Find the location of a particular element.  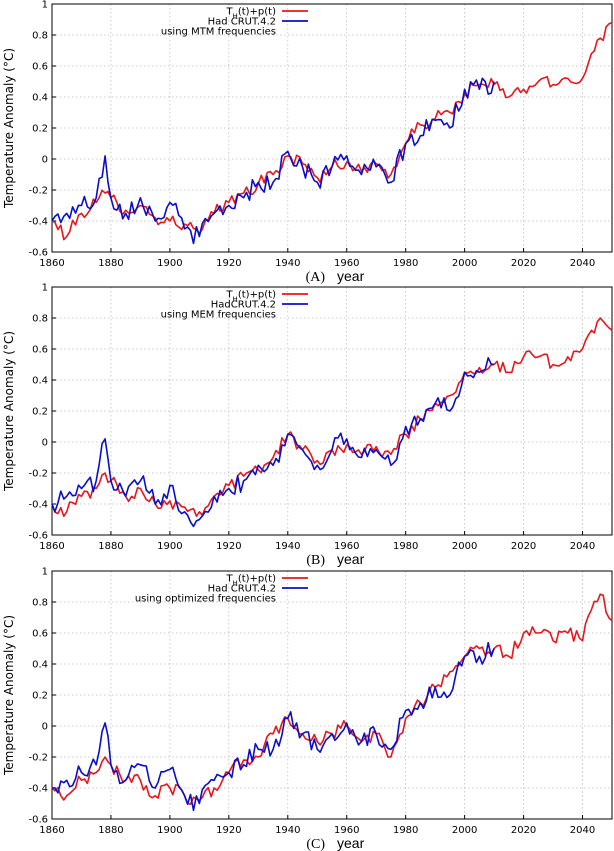

legend-note: using MEM frequencies is located at coordinates (218, 315).